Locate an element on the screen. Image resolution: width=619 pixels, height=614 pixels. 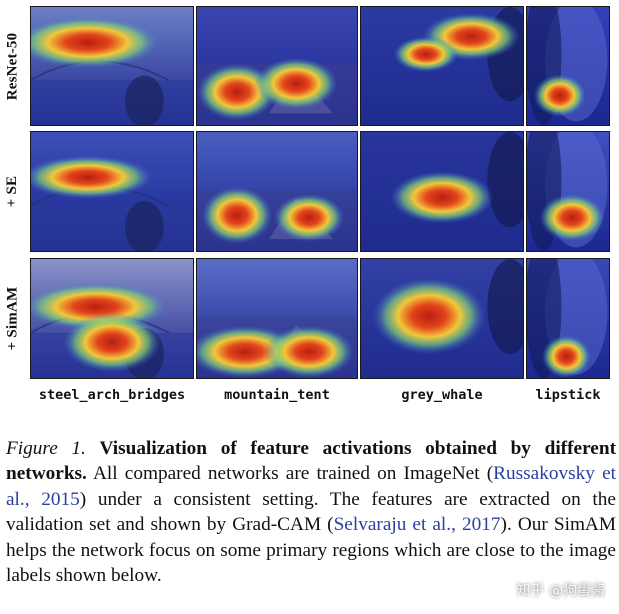
watermark: 知乎 @狗蛋酱 is located at coordinates (560, 591).